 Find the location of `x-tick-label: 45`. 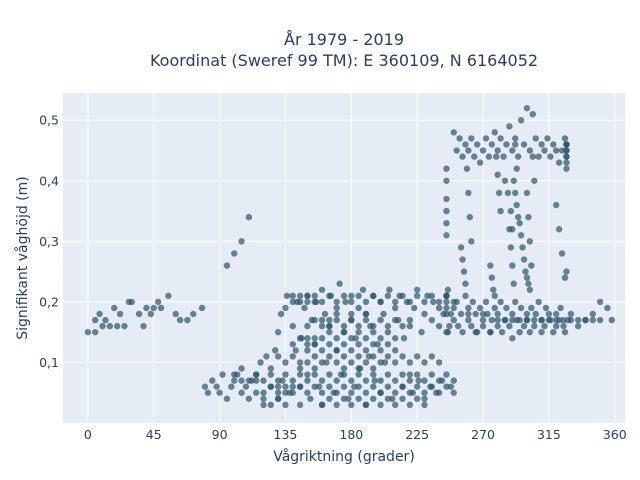

x-tick-label: 45 is located at coordinates (154, 434).